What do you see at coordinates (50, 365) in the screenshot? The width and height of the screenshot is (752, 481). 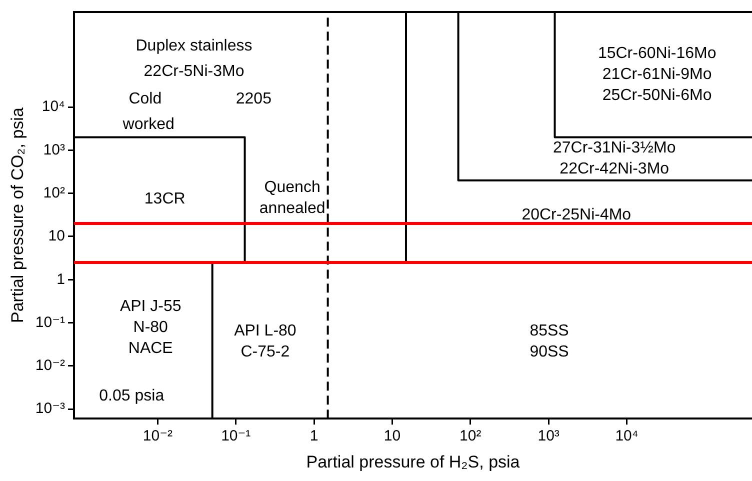 I see `y-tick-label: 10⁻²` at bounding box center [50, 365].